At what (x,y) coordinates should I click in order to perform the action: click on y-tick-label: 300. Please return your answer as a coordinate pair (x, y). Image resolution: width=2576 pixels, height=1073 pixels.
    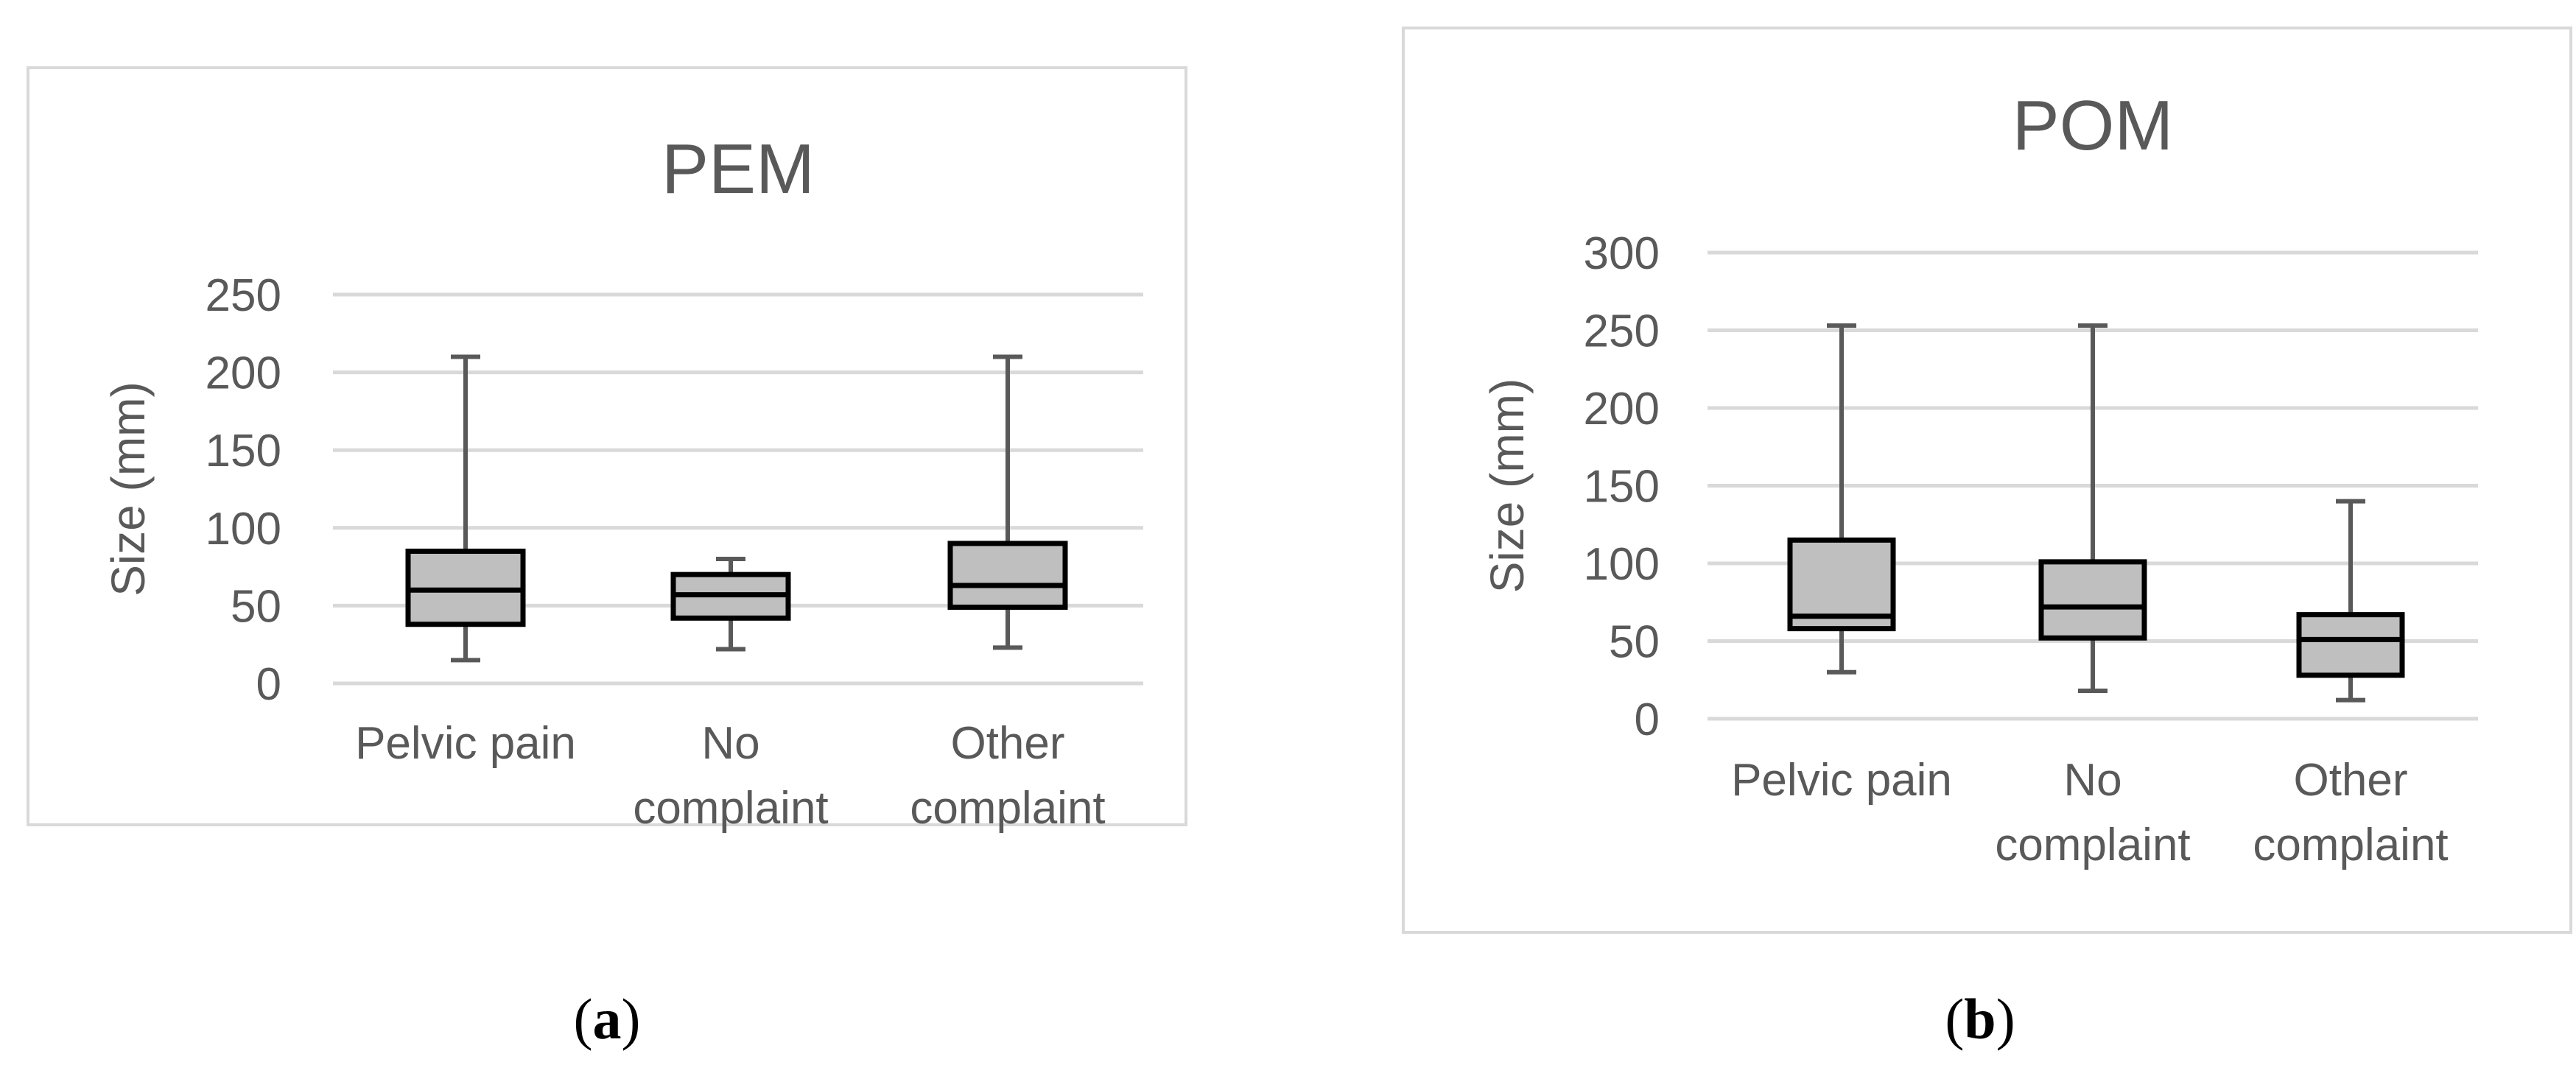
    Looking at the image, I should click on (1622, 253).